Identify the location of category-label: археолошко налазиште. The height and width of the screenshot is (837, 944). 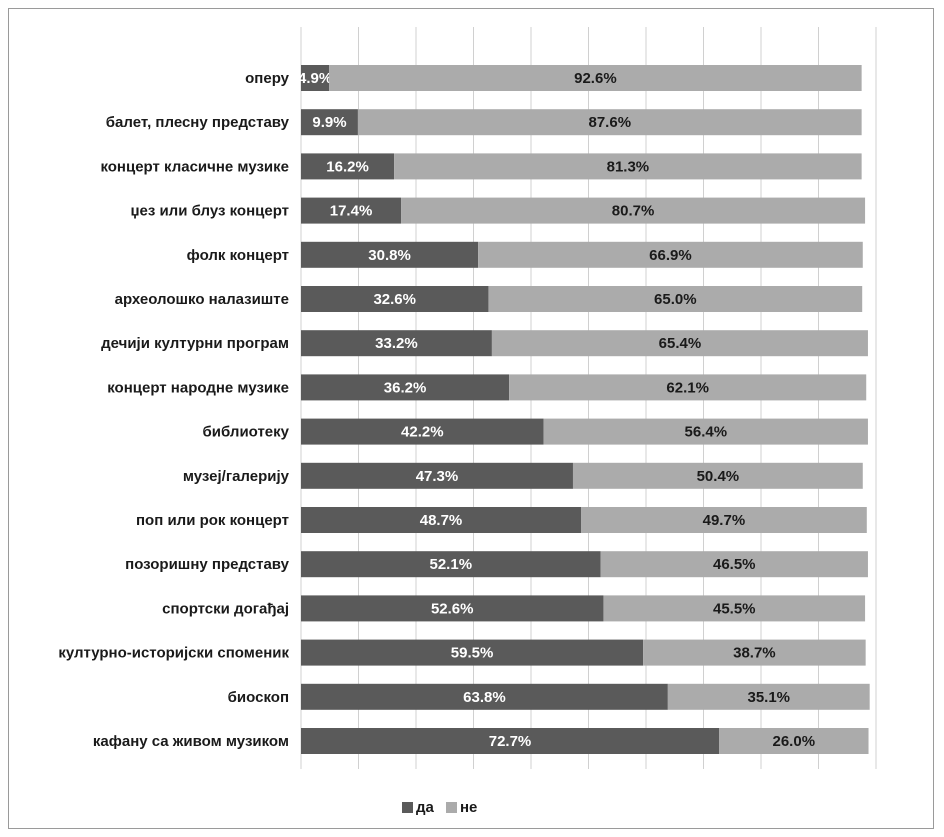
(202, 299).